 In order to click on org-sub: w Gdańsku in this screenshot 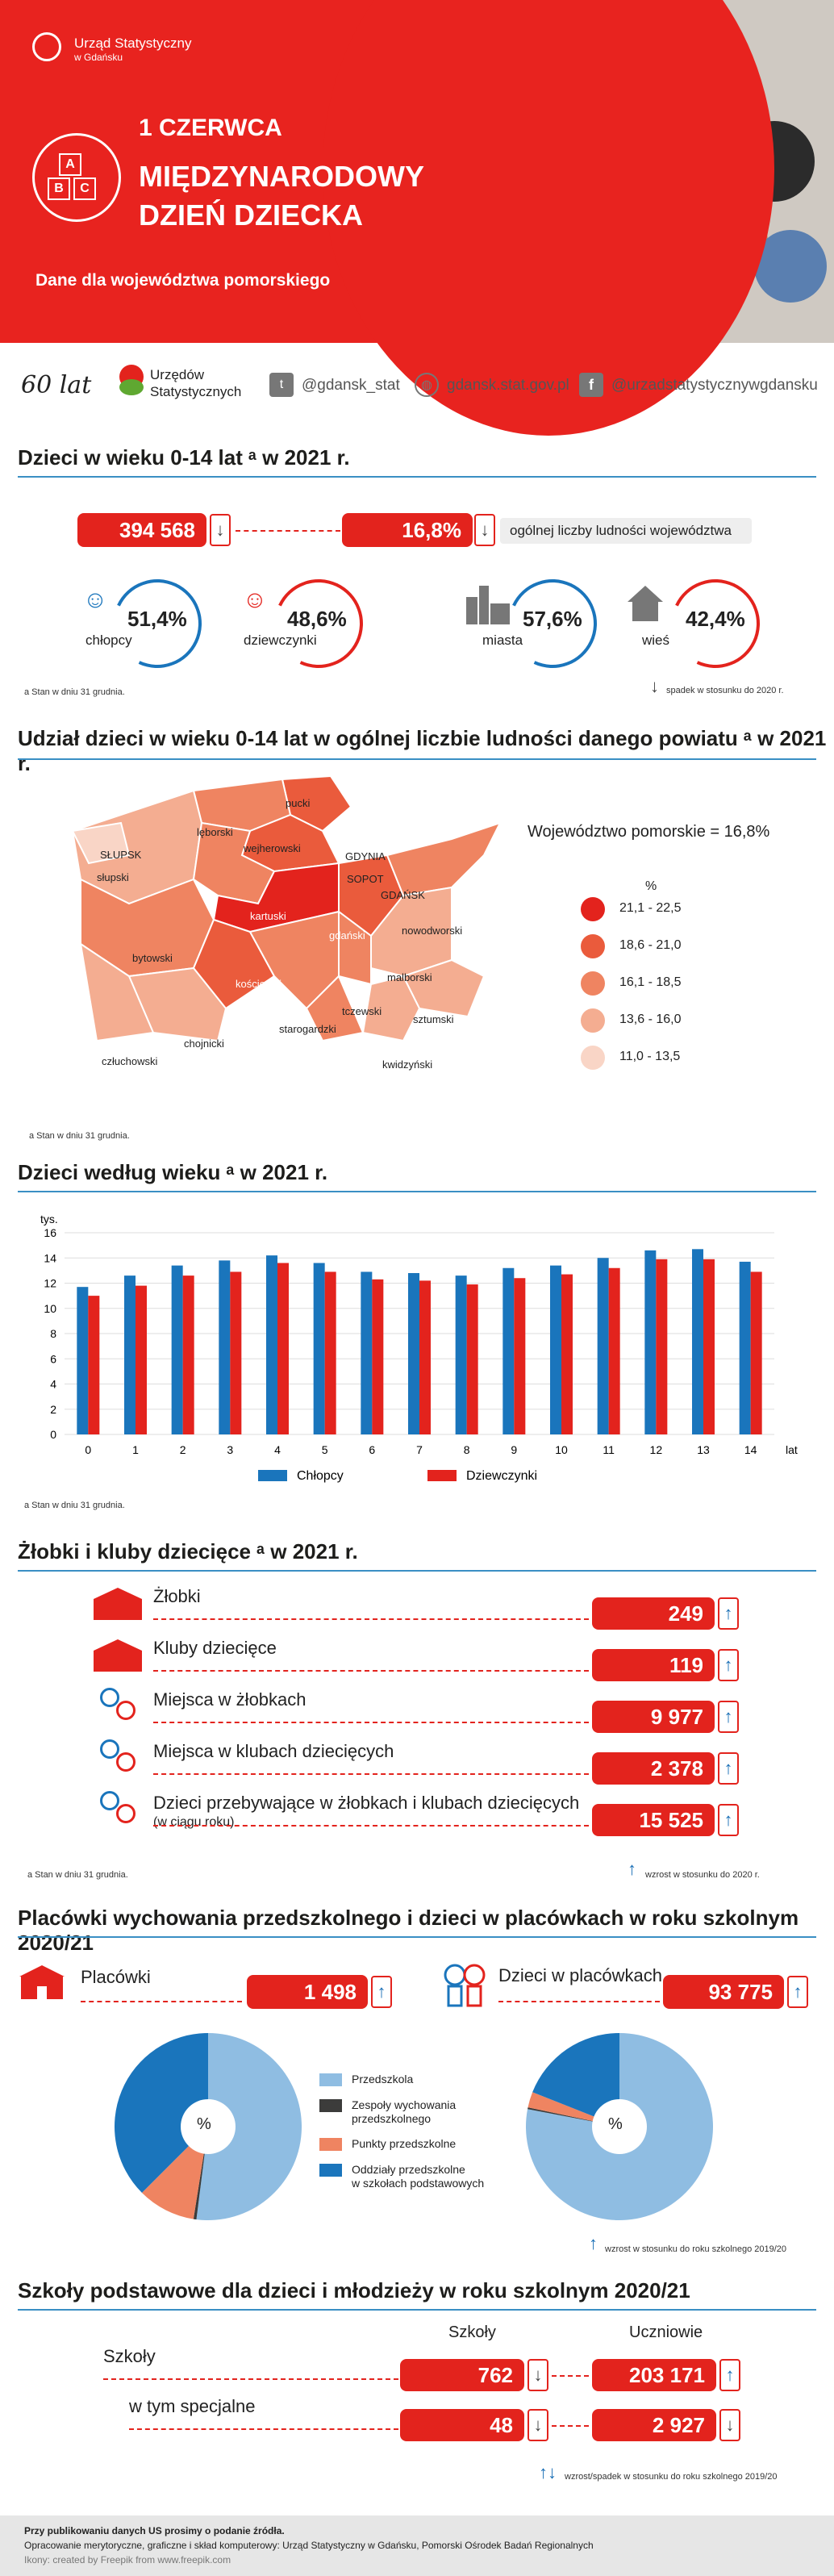, I will do `click(98, 57)`.